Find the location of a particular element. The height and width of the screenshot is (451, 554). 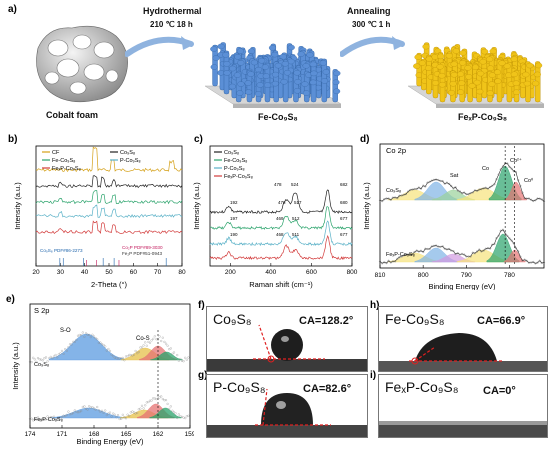

xrd-legend-entry: FeₓP-Co₉S₈ is located at coordinates (66, 169).